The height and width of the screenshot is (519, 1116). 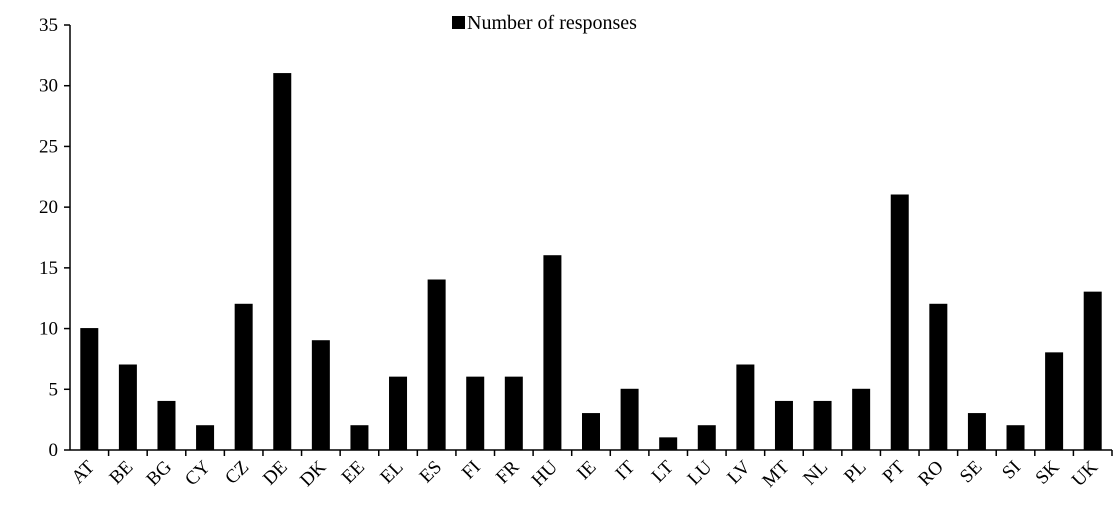 I want to click on x-tick-label: FI, so click(x=471, y=470).